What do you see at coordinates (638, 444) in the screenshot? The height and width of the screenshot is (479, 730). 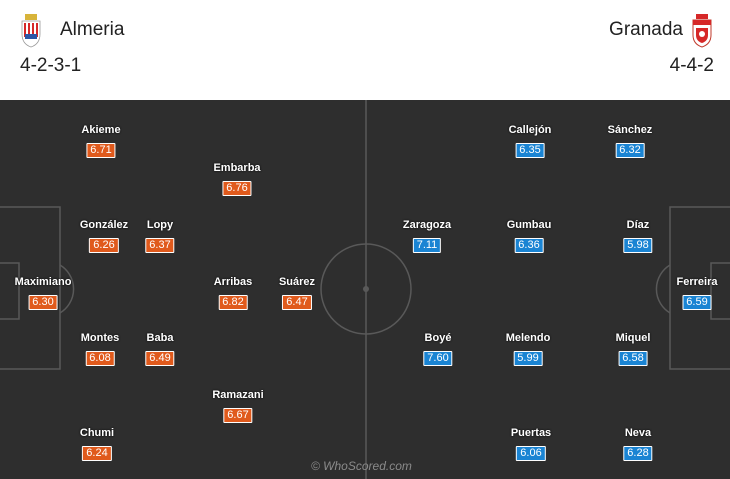 I see `player-neva: Neva 6.28` at bounding box center [638, 444].